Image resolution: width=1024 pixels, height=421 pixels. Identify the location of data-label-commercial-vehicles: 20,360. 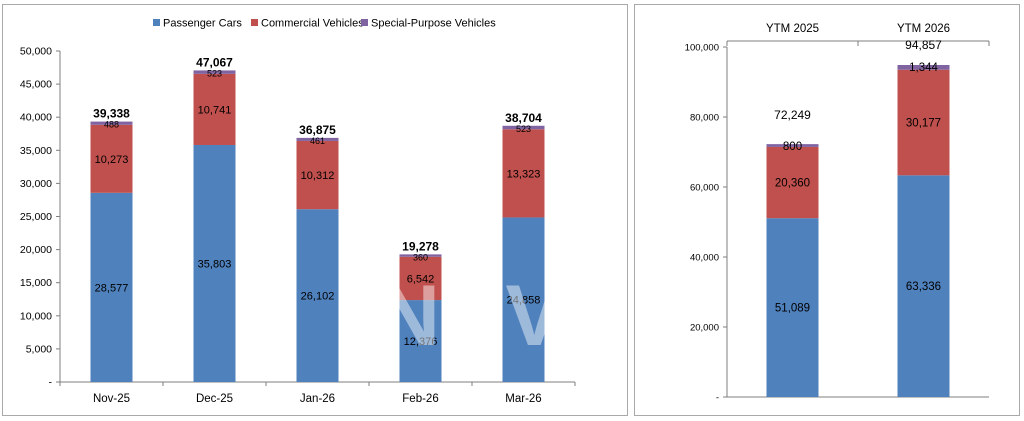
(792, 184).